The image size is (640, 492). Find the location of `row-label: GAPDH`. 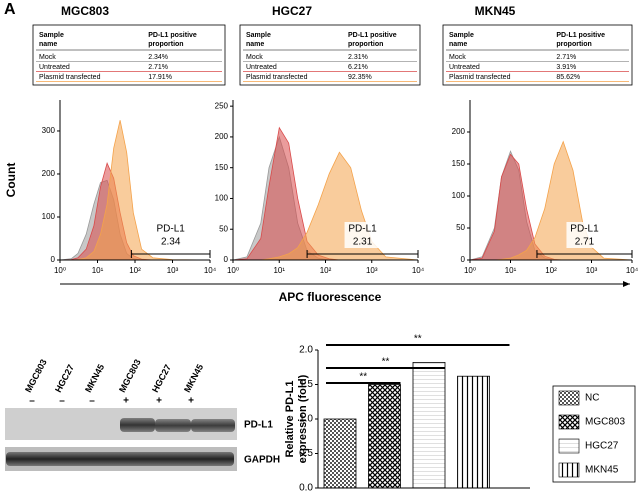

row-label: GAPDH is located at coordinates (262, 460).